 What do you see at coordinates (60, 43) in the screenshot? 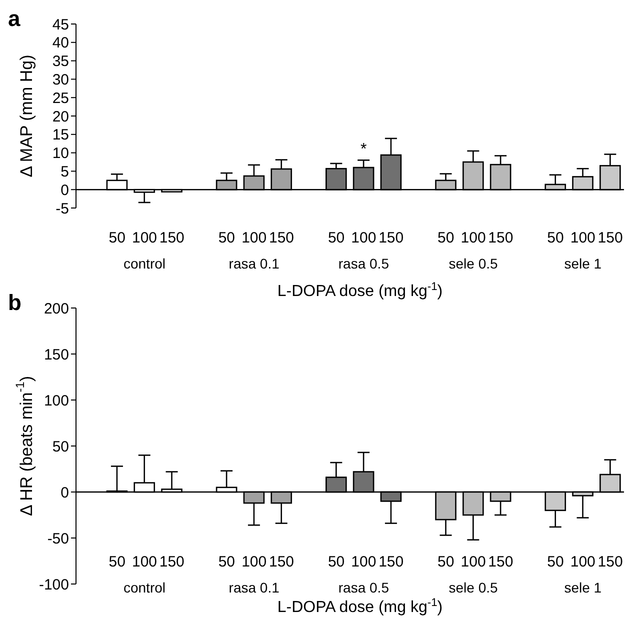
I see `y-tick-label: 40` at bounding box center [60, 43].